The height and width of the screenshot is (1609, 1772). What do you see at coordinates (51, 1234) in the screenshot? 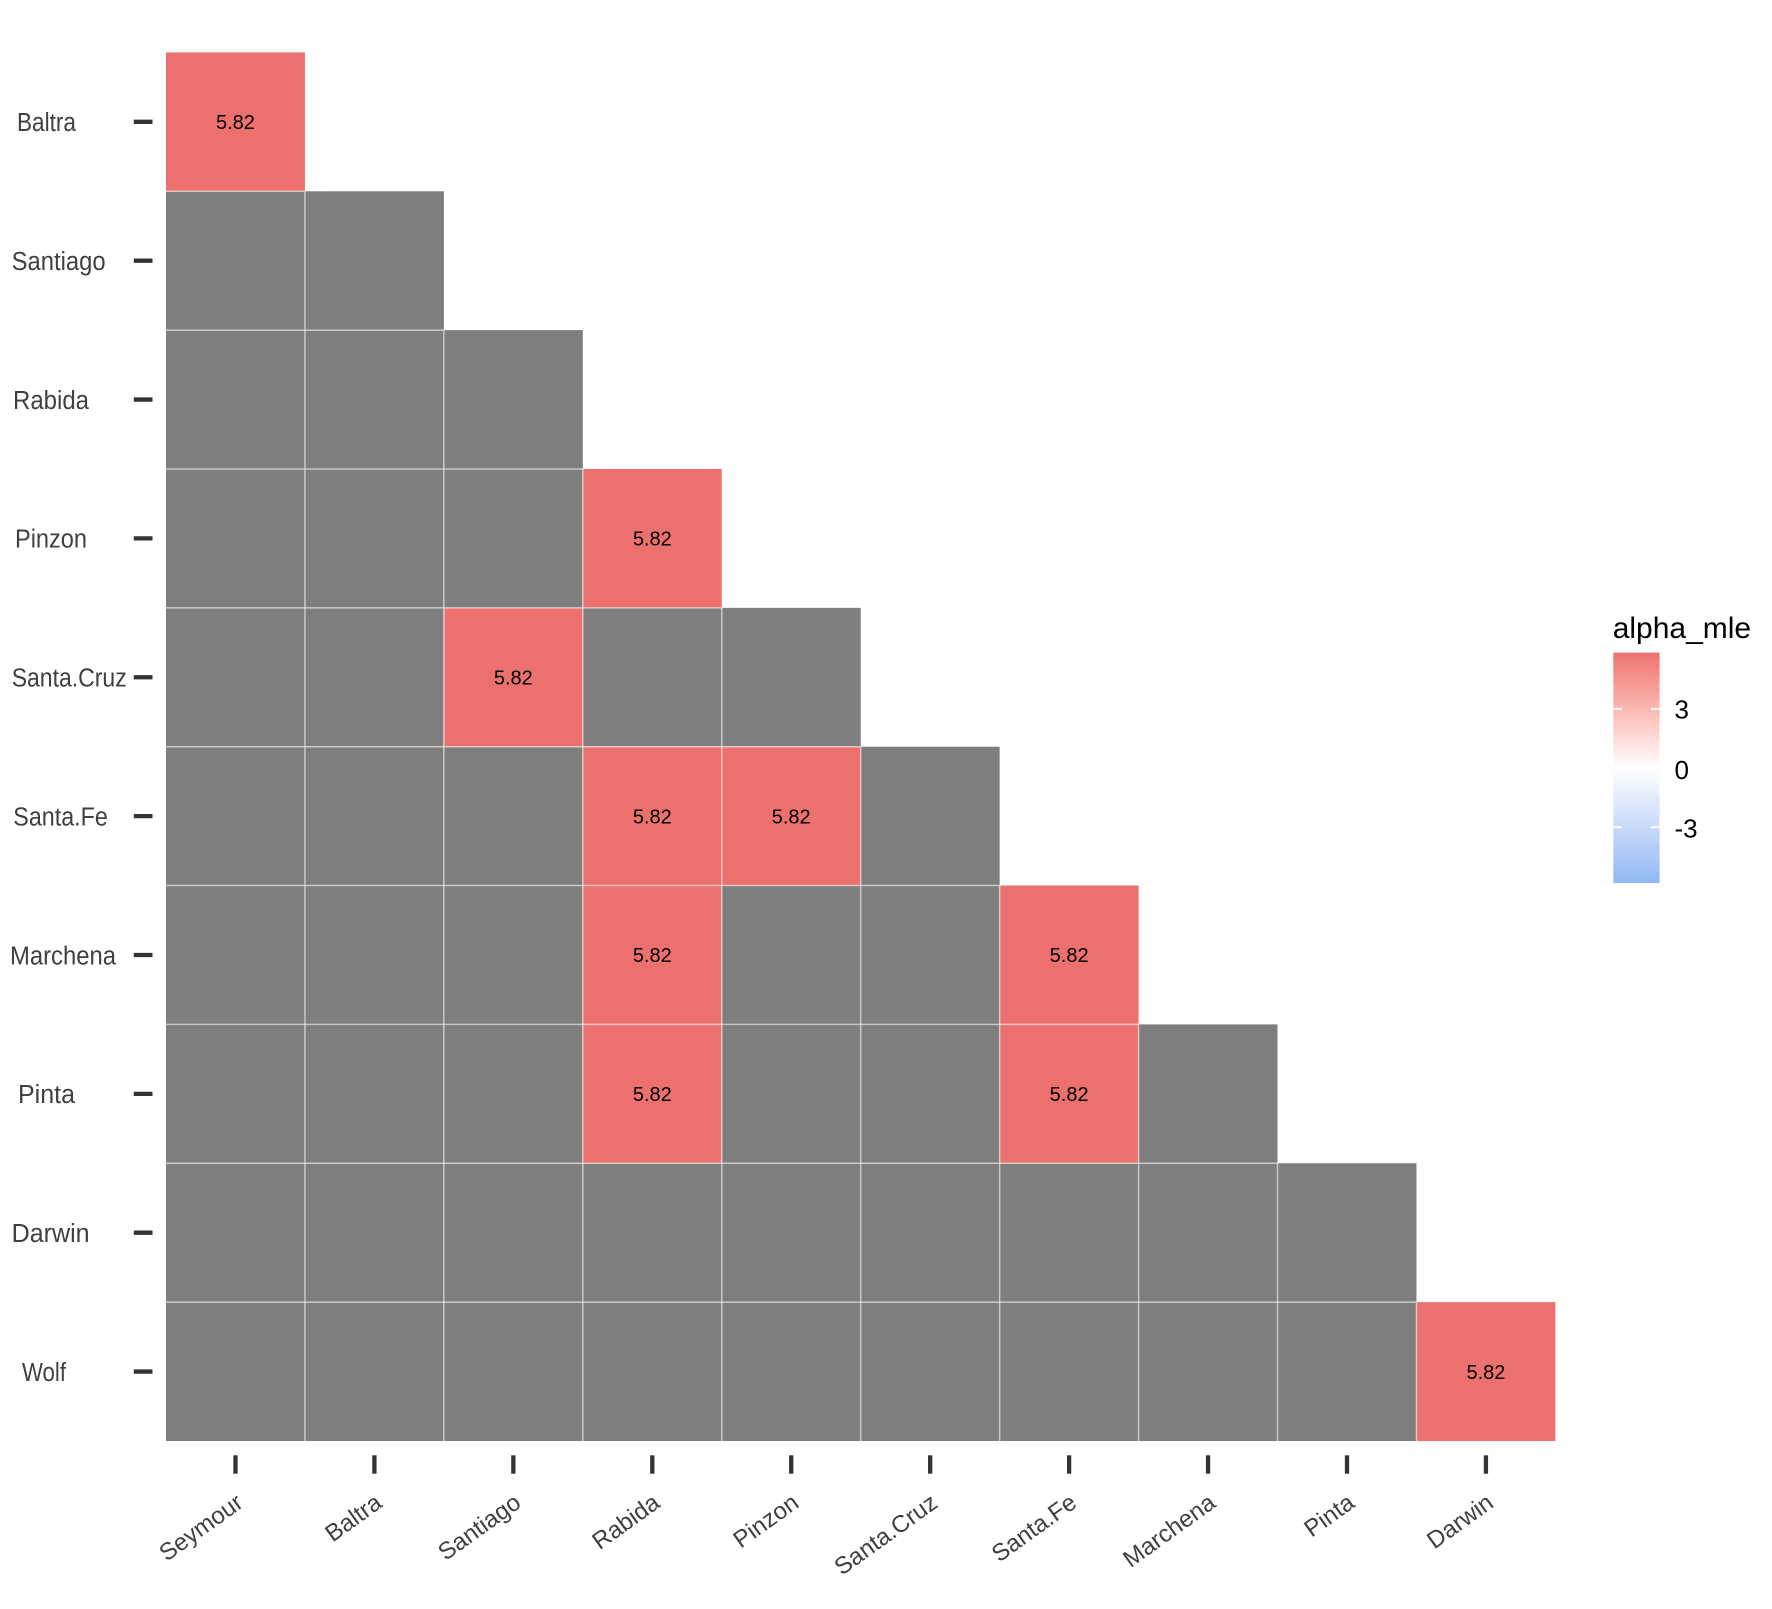
I see `svg-text: Darwin` at bounding box center [51, 1234].